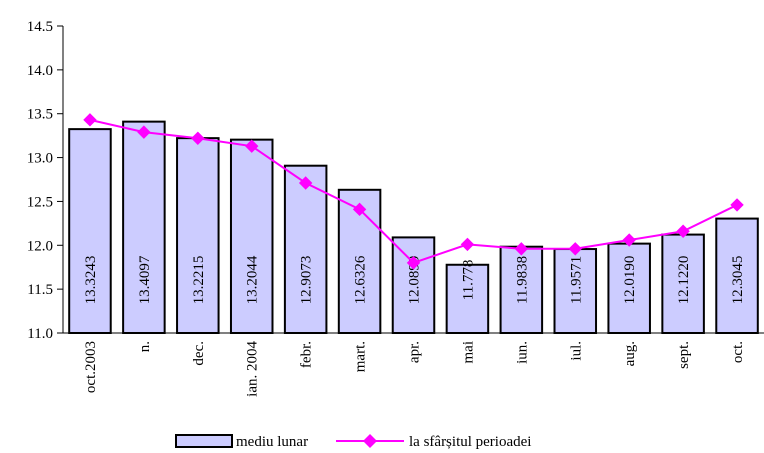 This screenshot has width=764, height=453. I want to click on legend-label-line: la sfârșitul perioadei, so click(470, 442).